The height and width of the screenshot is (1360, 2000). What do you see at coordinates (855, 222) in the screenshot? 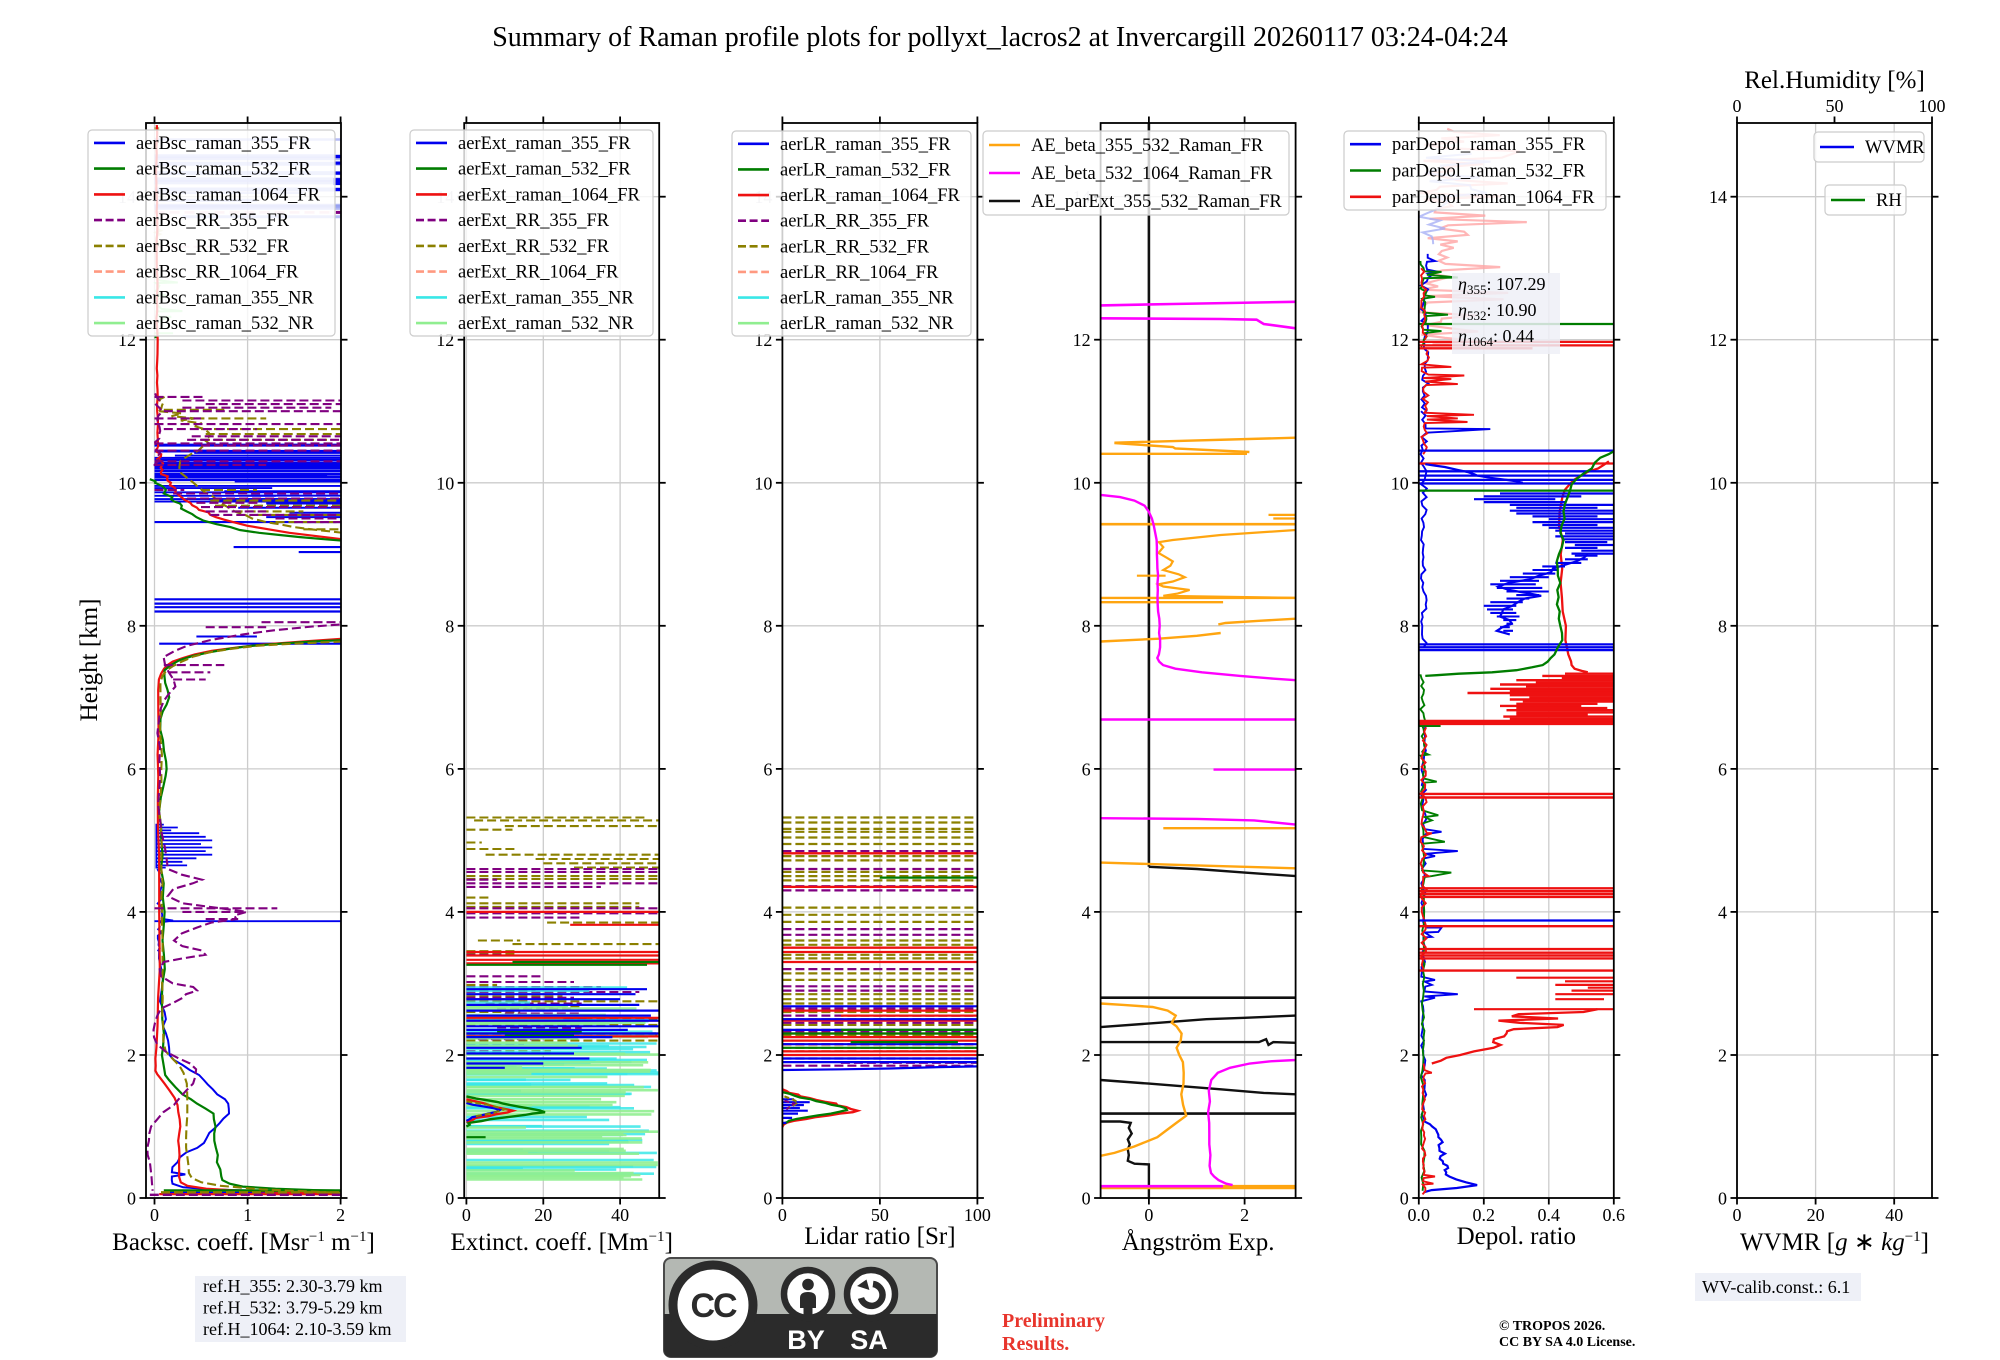
I see `svg-text: aerLR_RR_355_FR` at bounding box center [855, 222].